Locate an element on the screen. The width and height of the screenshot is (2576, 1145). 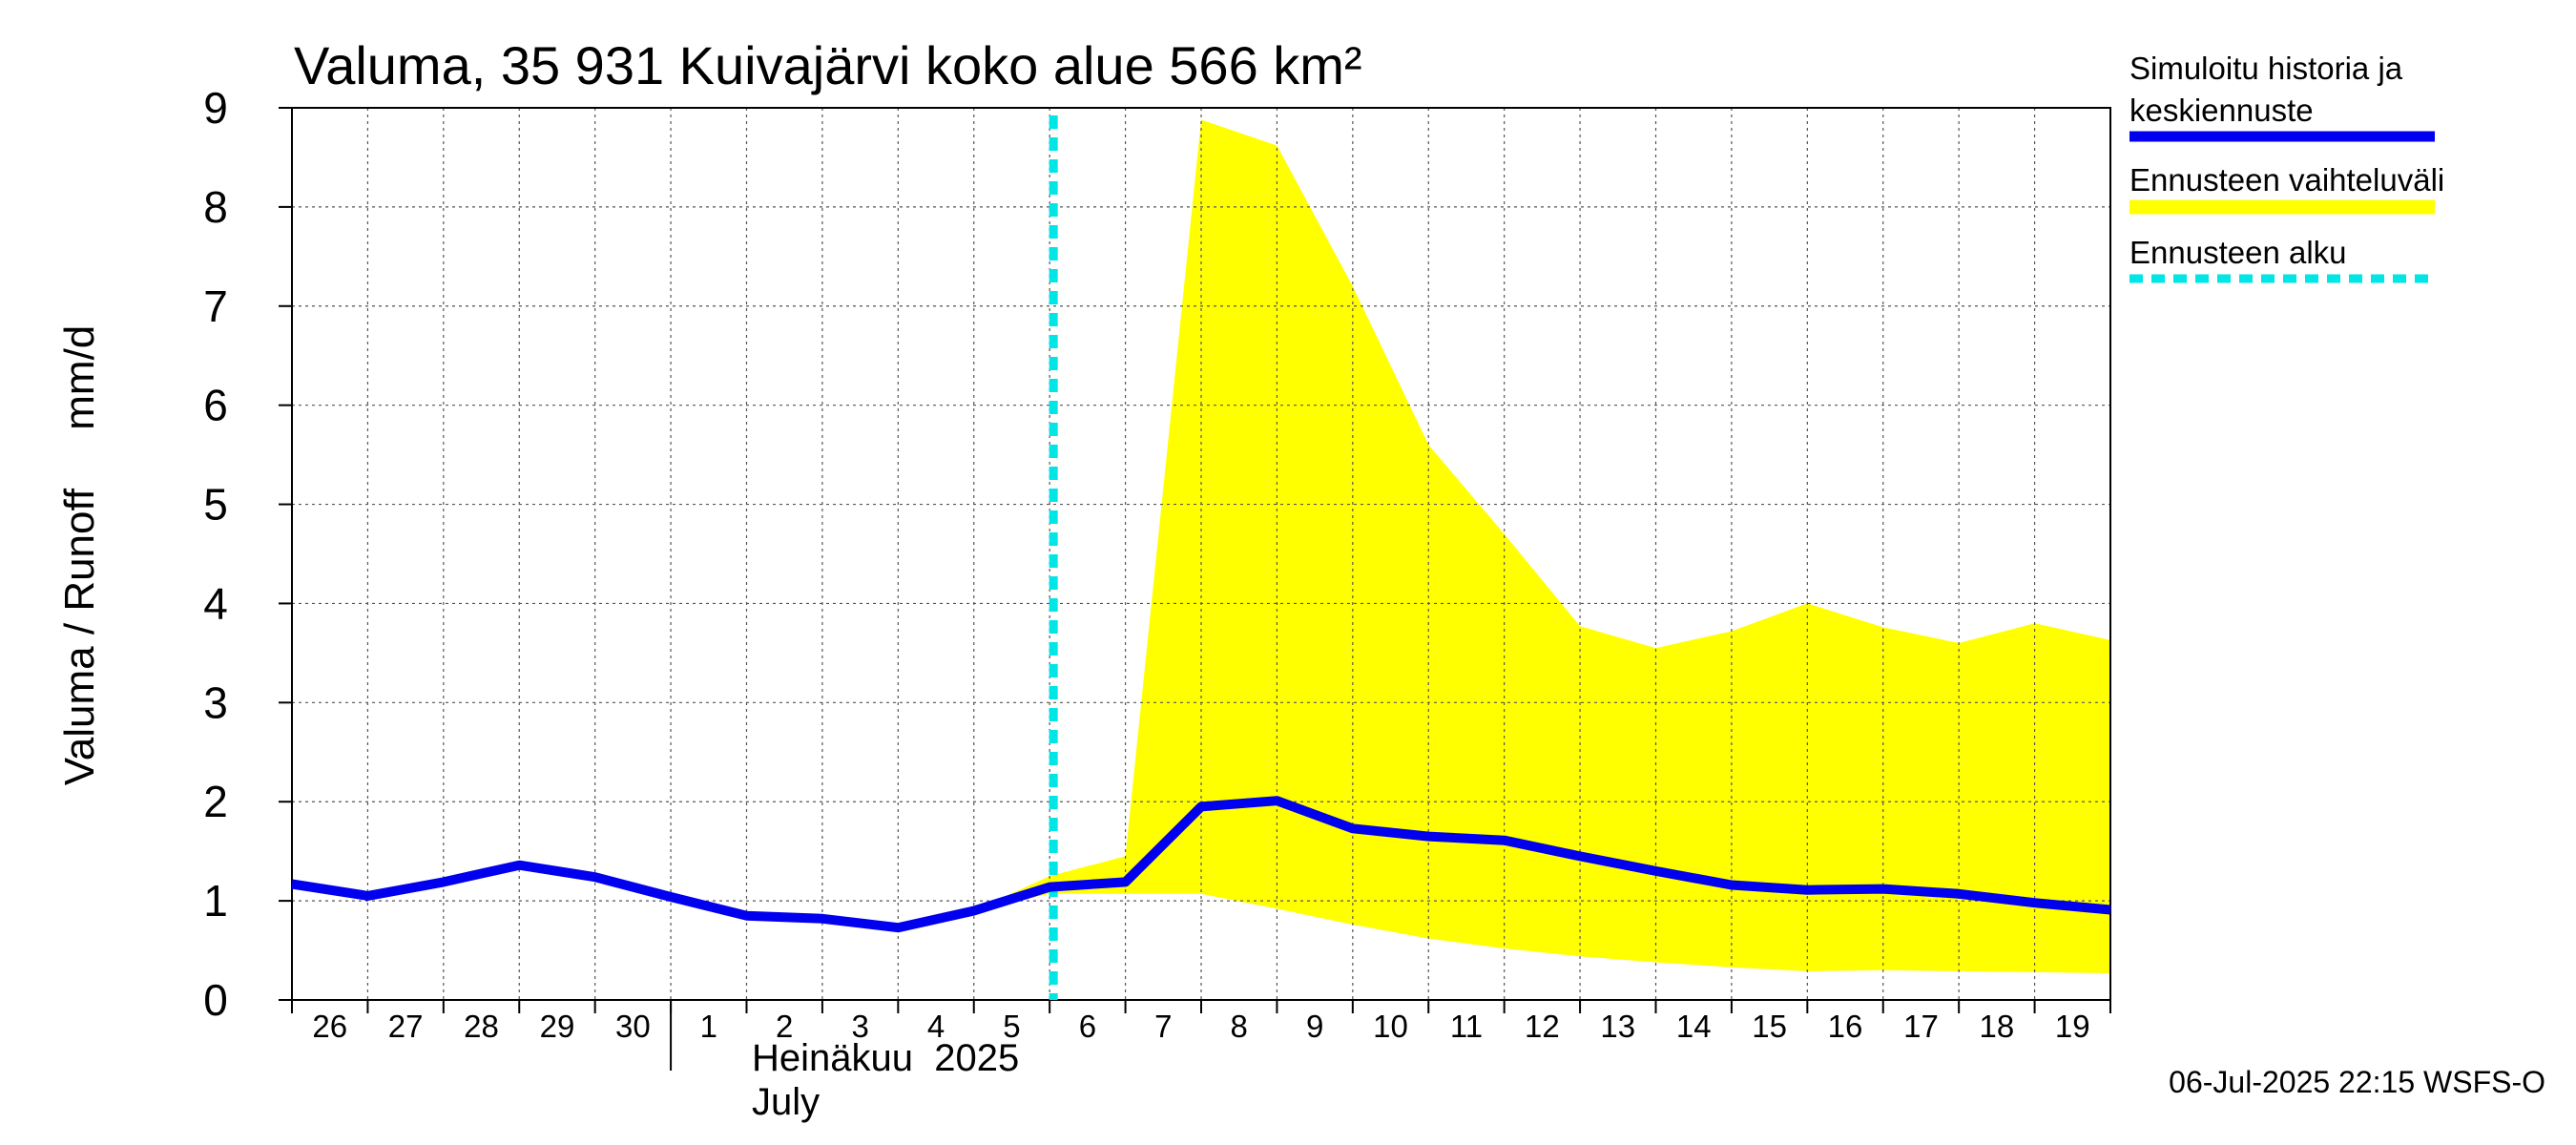
y-axis-label: Valuma / Runoff mm/d is located at coordinates (79, 555).